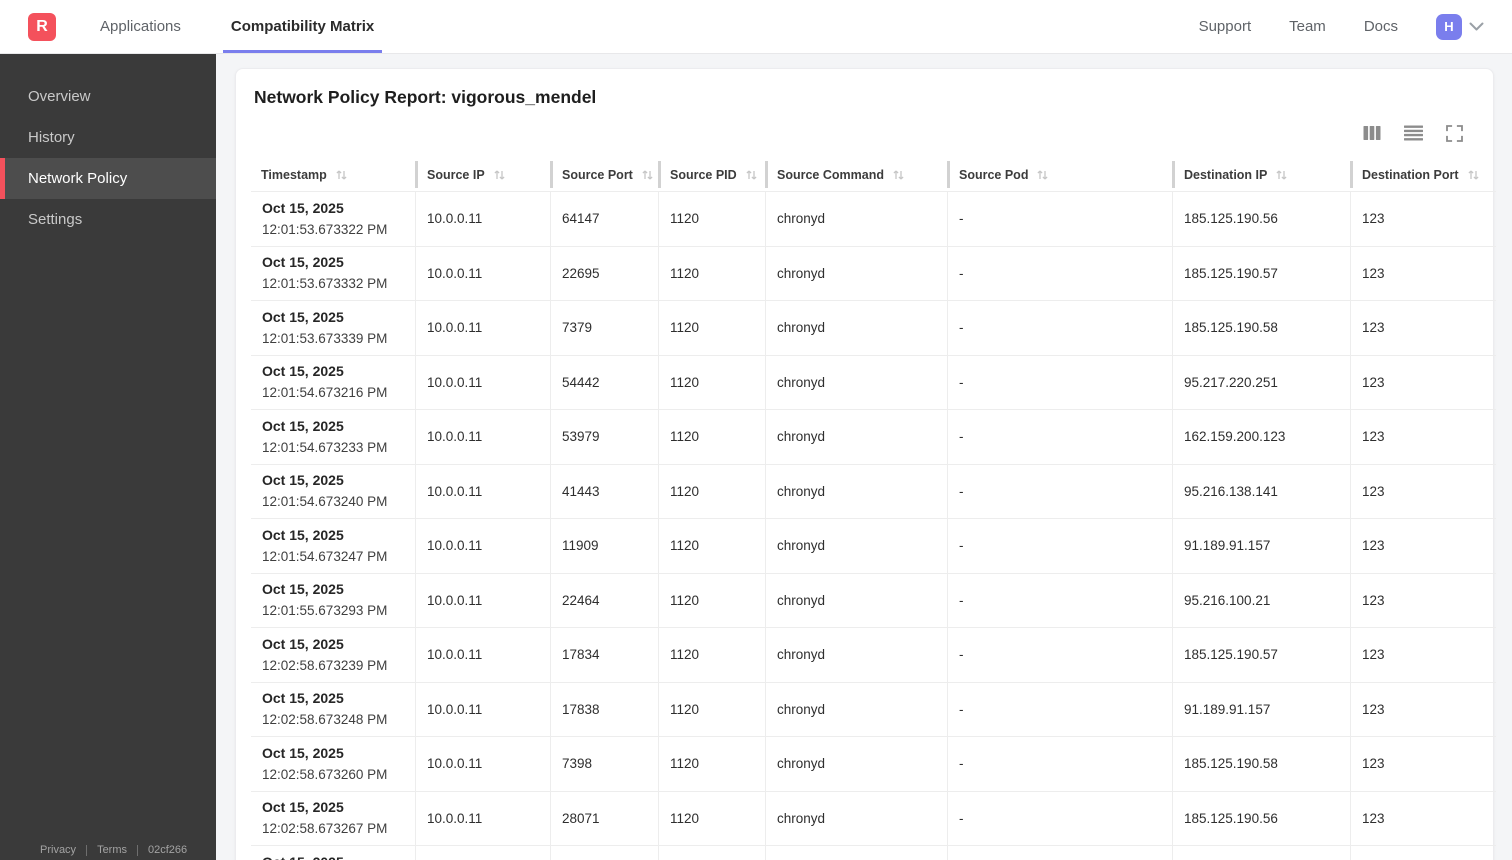  What do you see at coordinates (325, 284) in the screenshot?
I see `timestamp-time: 12:01:53.673332 PM` at bounding box center [325, 284].